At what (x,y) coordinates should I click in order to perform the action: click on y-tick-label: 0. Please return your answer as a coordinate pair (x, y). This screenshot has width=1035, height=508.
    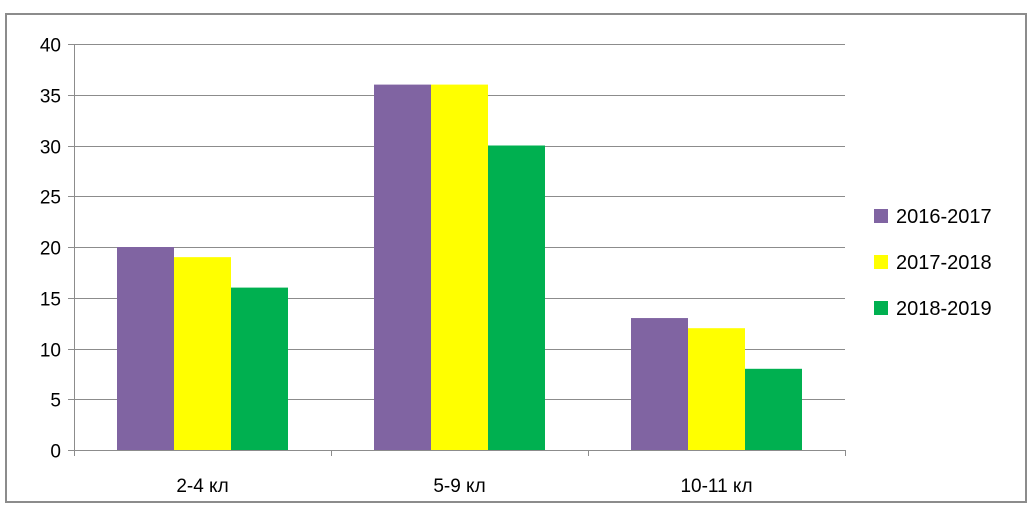
    Looking at the image, I should click on (55, 452).